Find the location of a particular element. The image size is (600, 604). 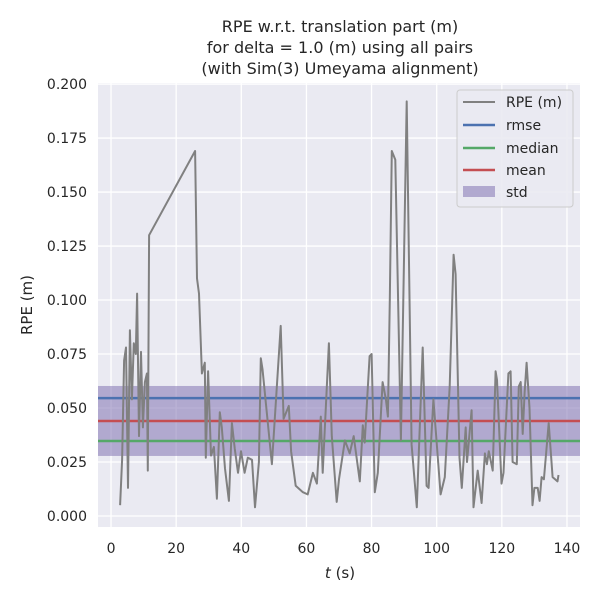

x-tick-label: 120 is located at coordinates (501, 549).